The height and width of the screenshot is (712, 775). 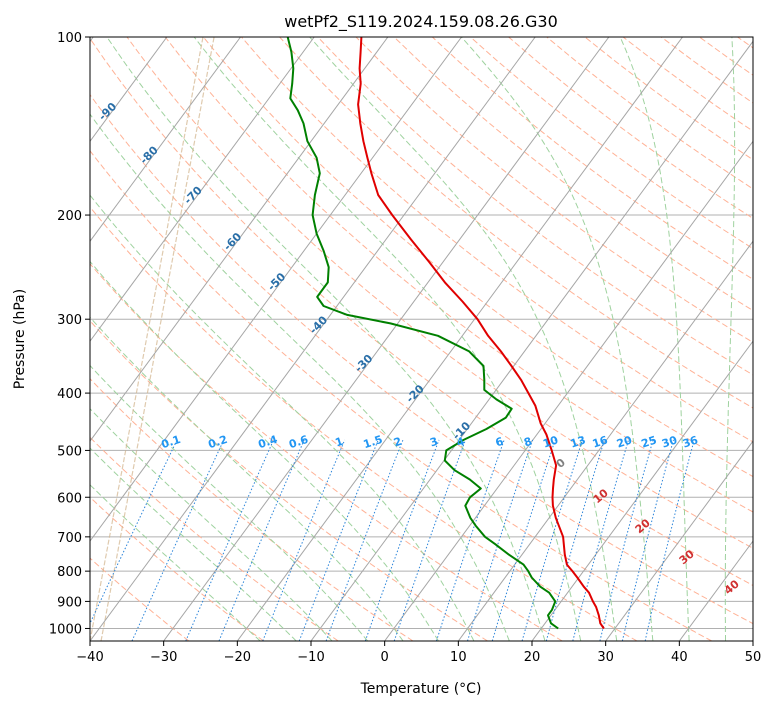 What do you see at coordinates (89, 657) in the screenshot?
I see `x-tick-label: −40` at bounding box center [89, 657].